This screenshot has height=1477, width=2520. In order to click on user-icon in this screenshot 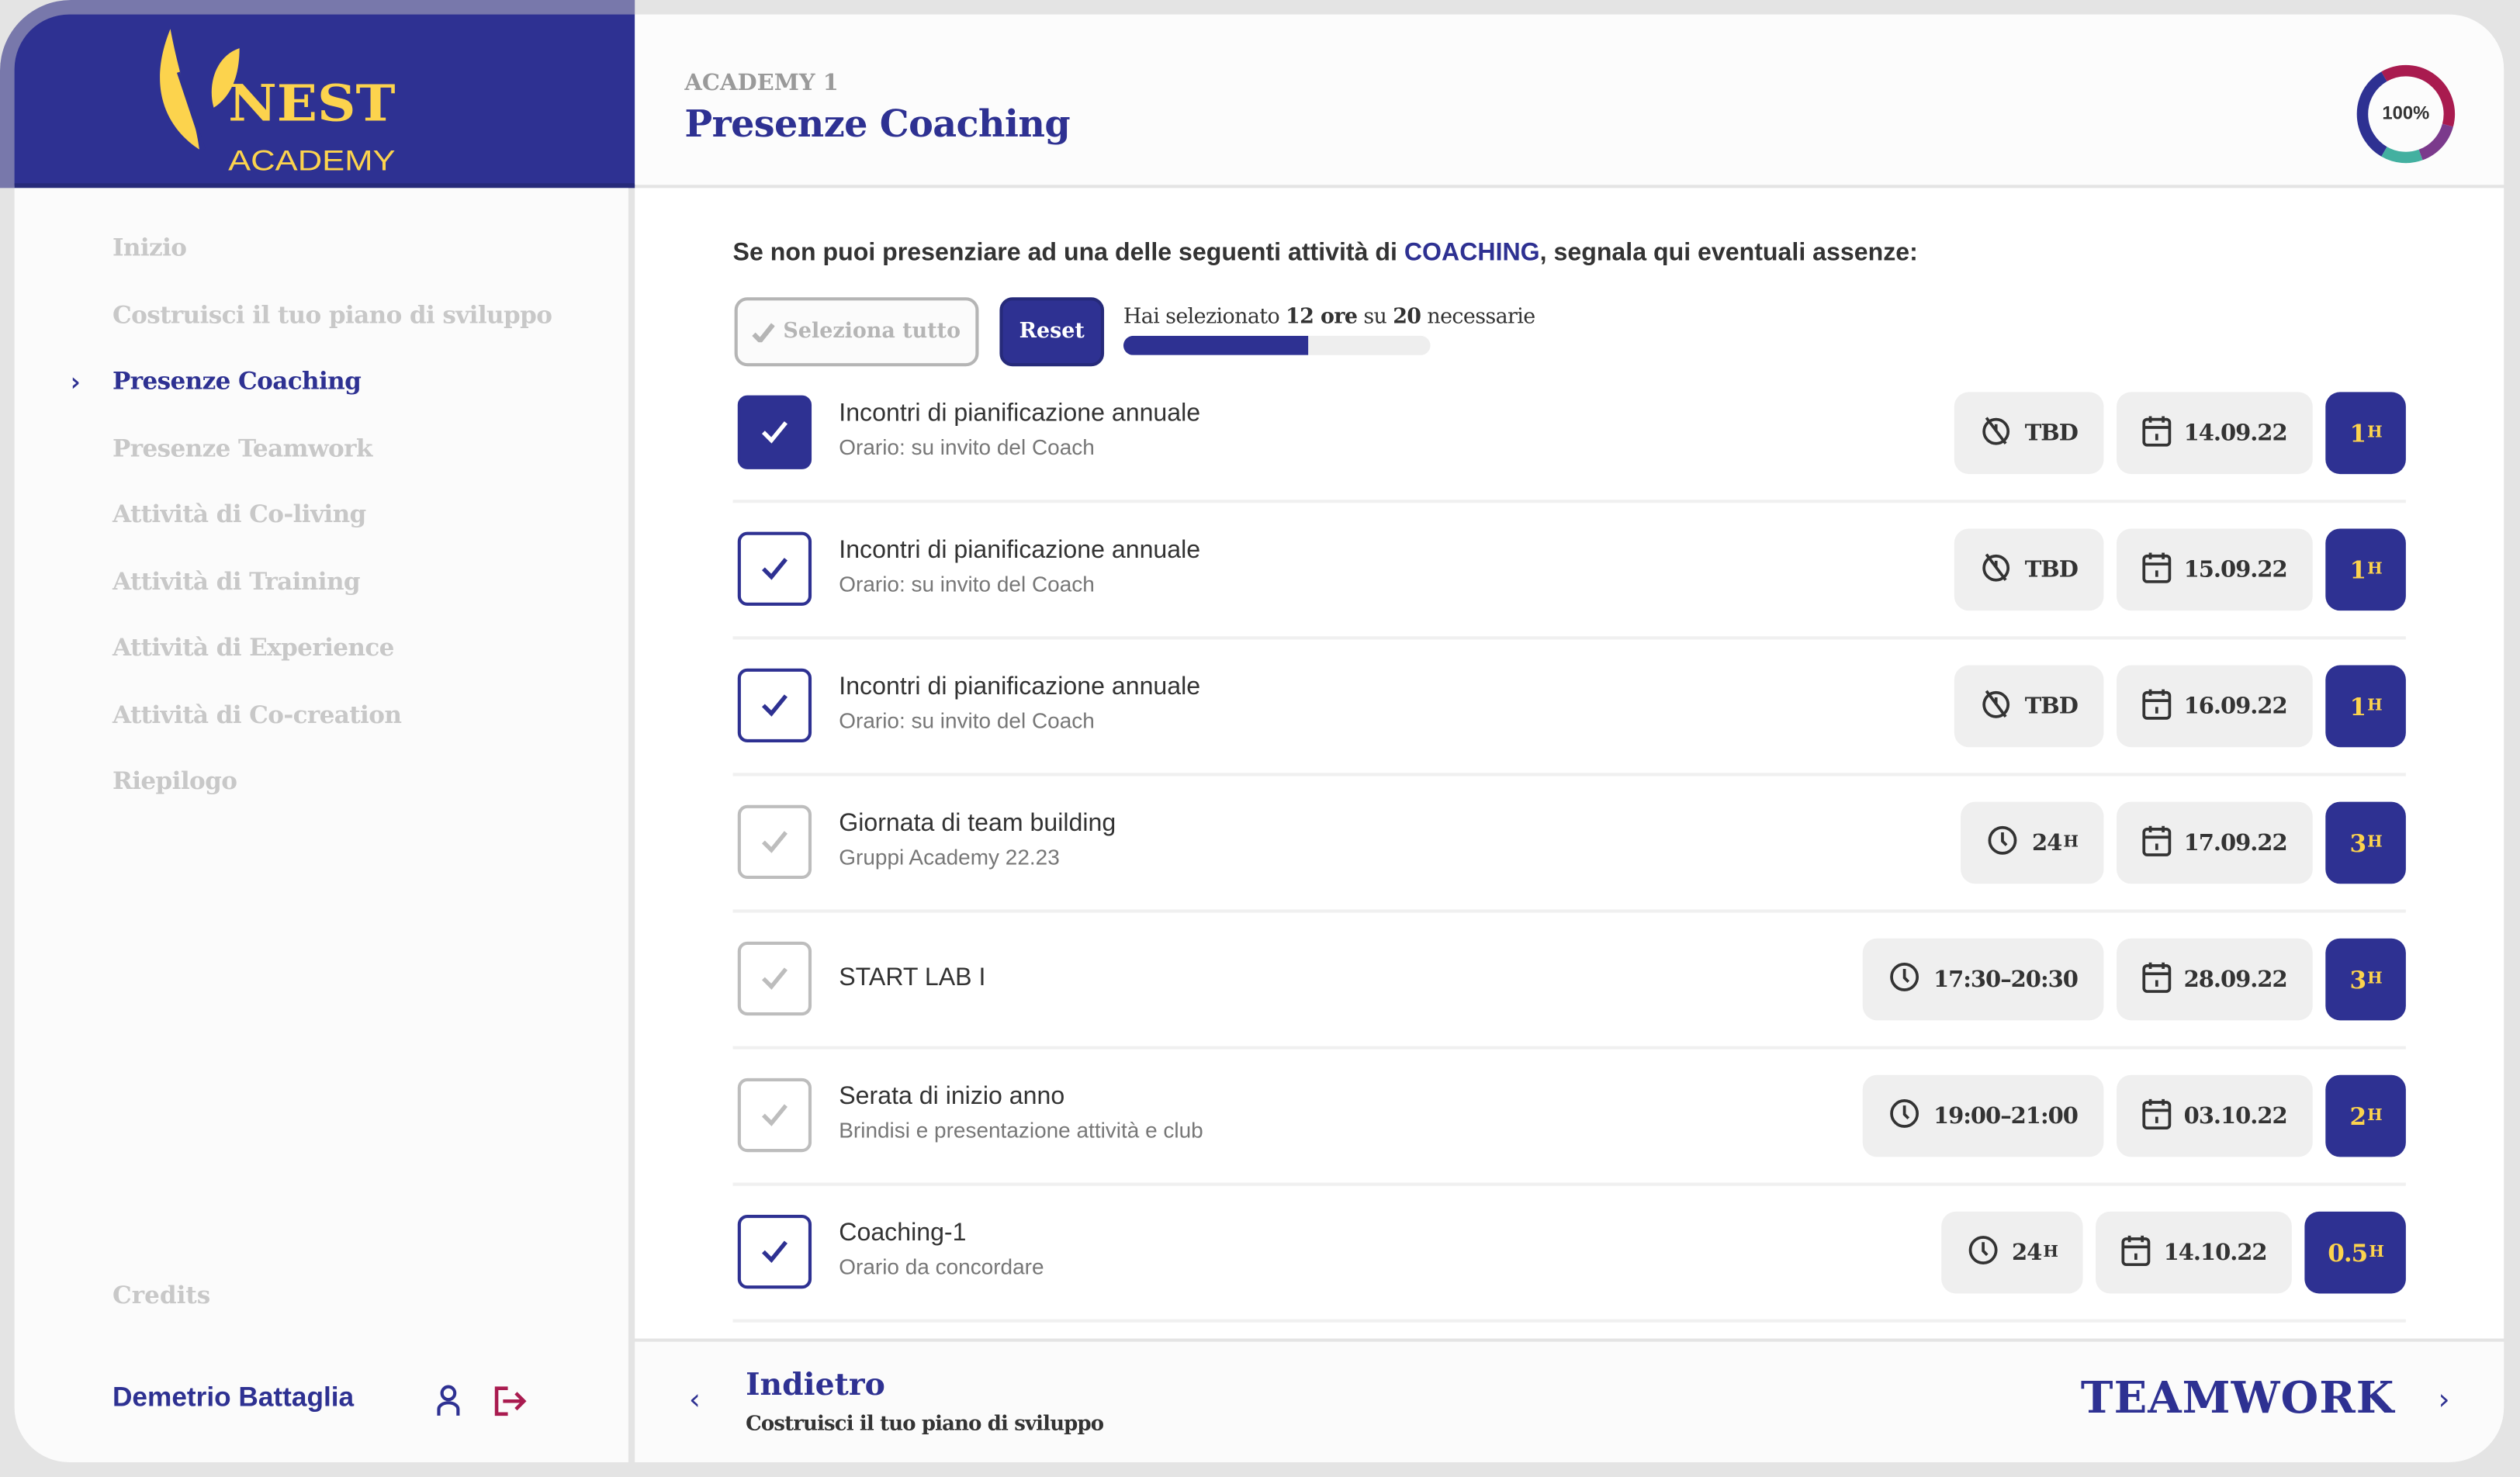, I will do `click(448, 1401)`.